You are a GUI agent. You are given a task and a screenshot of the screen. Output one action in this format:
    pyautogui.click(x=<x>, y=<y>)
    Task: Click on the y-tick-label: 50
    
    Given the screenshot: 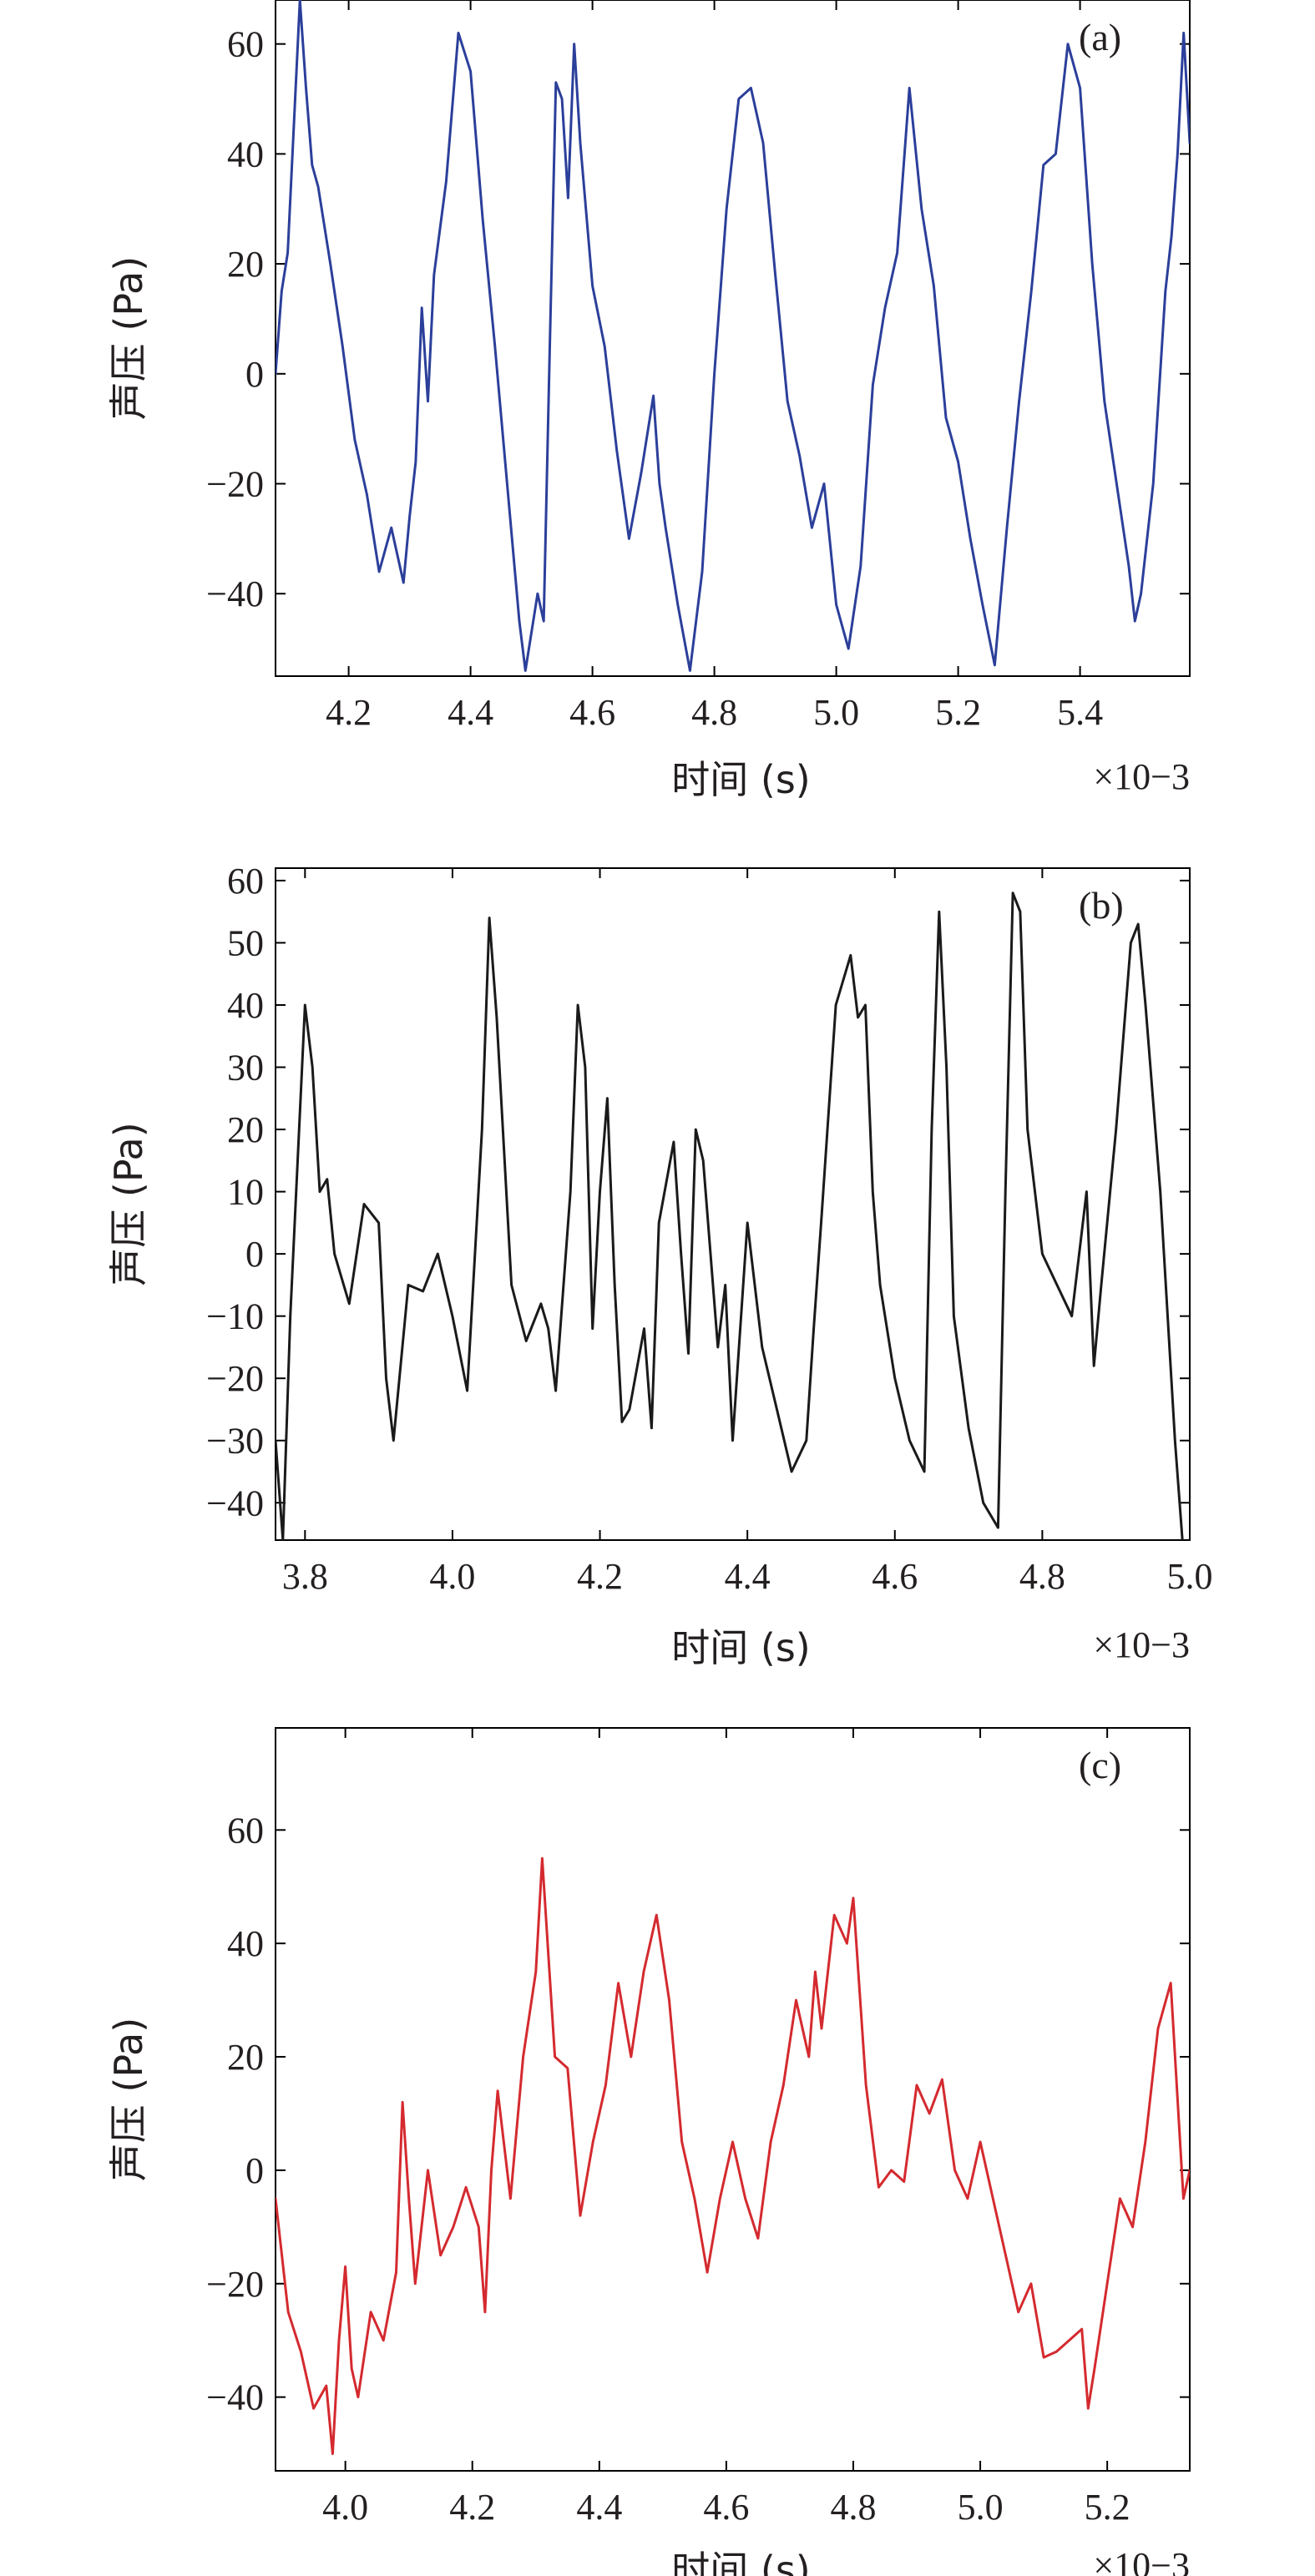 What is the action you would take?
    pyautogui.click(x=245, y=942)
    